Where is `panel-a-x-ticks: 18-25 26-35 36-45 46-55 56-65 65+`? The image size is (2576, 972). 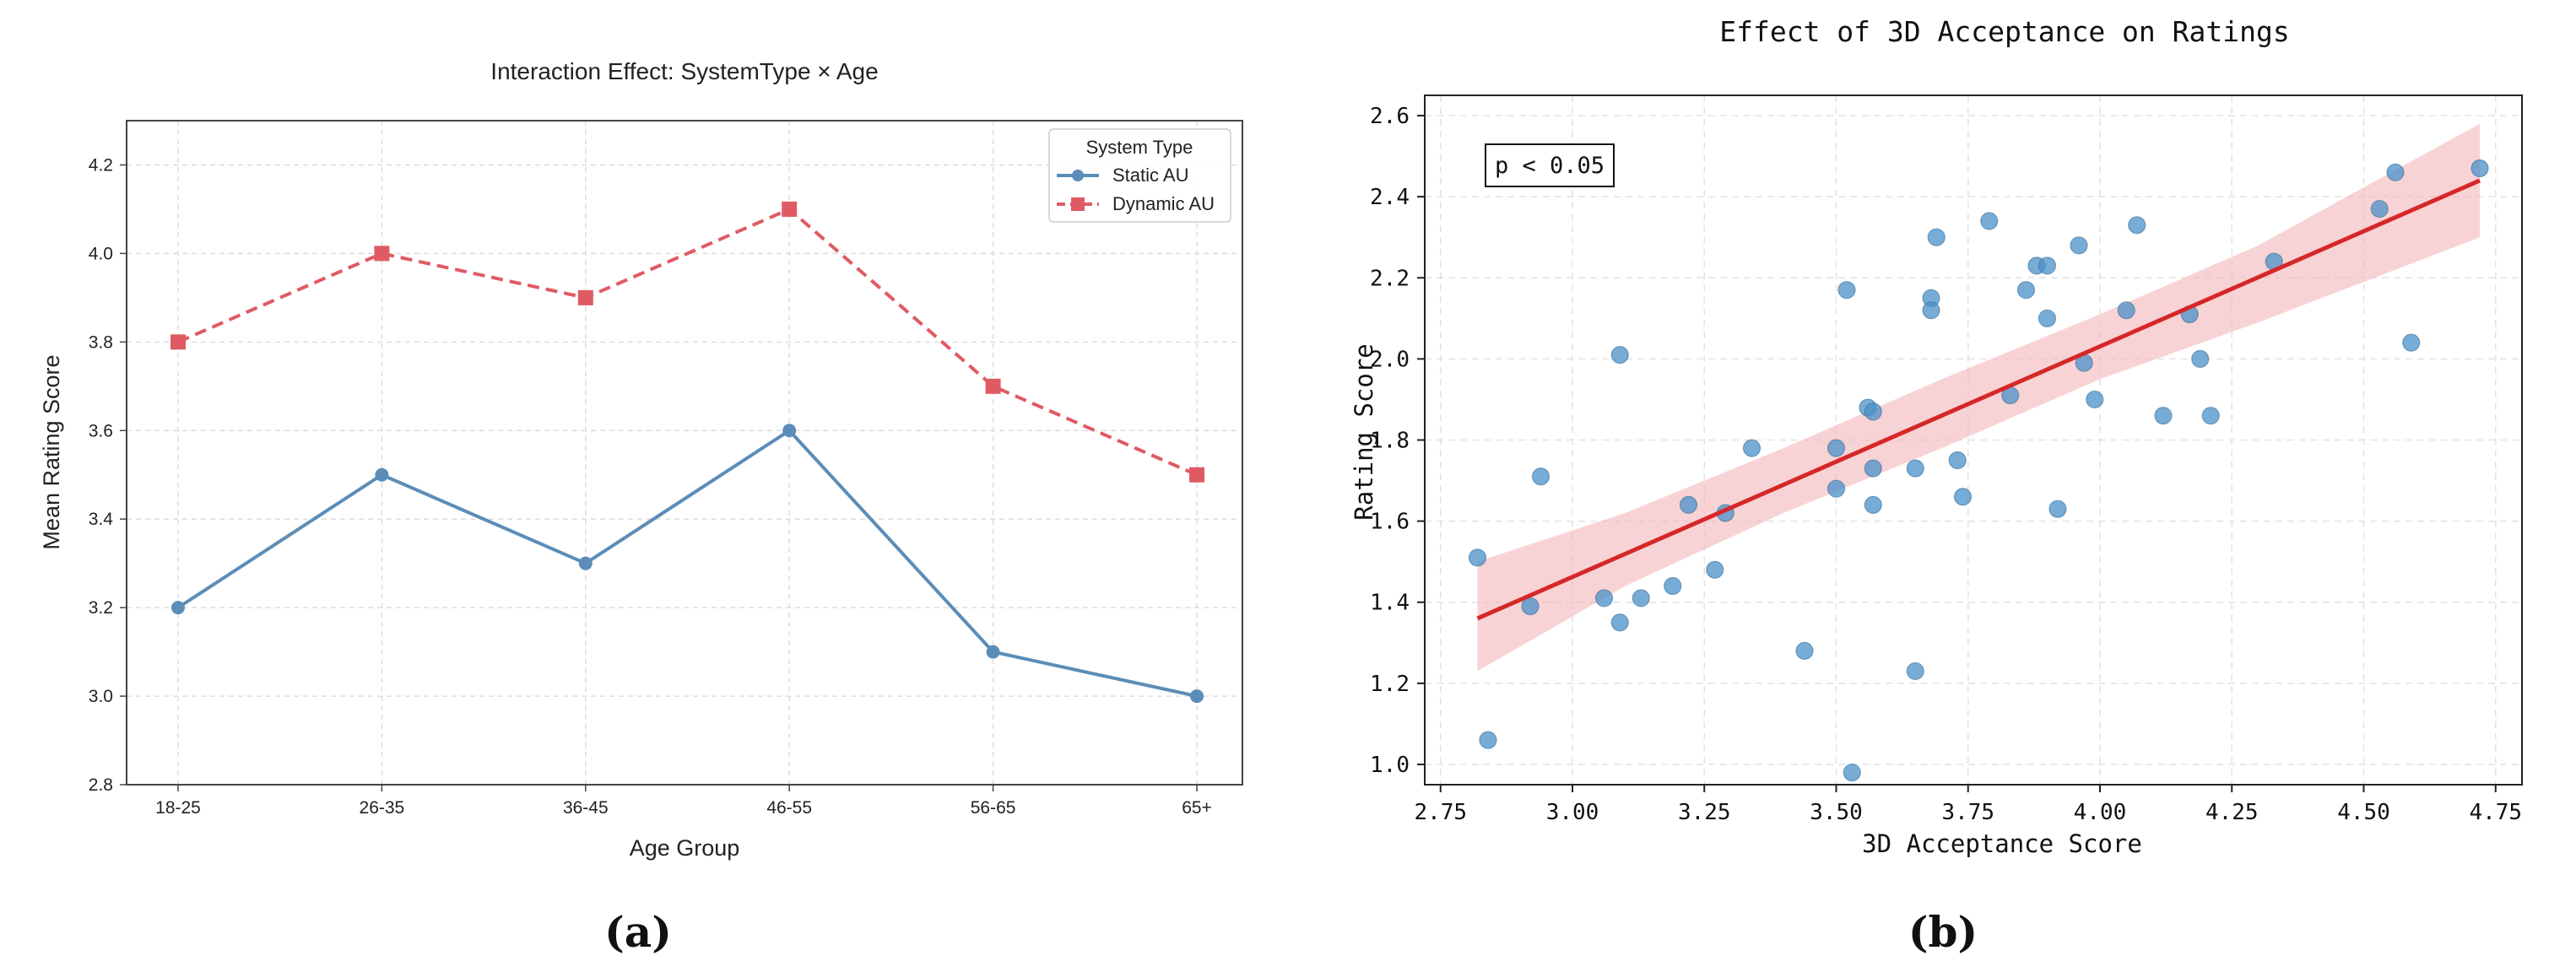 panel-a-x-ticks: 18-25 26-35 36-45 46-55 56-65 65+ is located at coordinates (683, 801).